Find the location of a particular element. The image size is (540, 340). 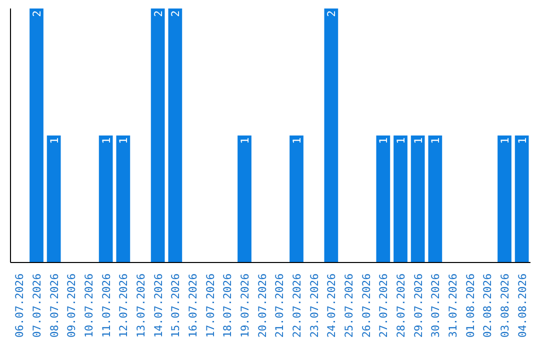

x-tick-label: 13.07.2026 is located at coordinates (141, 306).